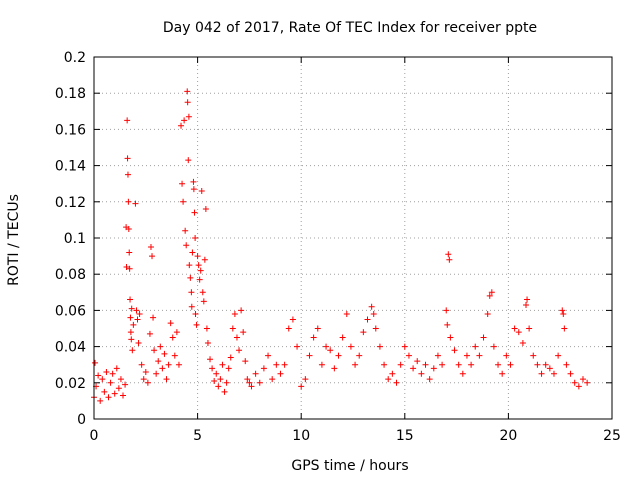 Image resolution: width=640 pixels, height=484 pixels. I want to click on x-tick-label: 25, so click(612, 436).